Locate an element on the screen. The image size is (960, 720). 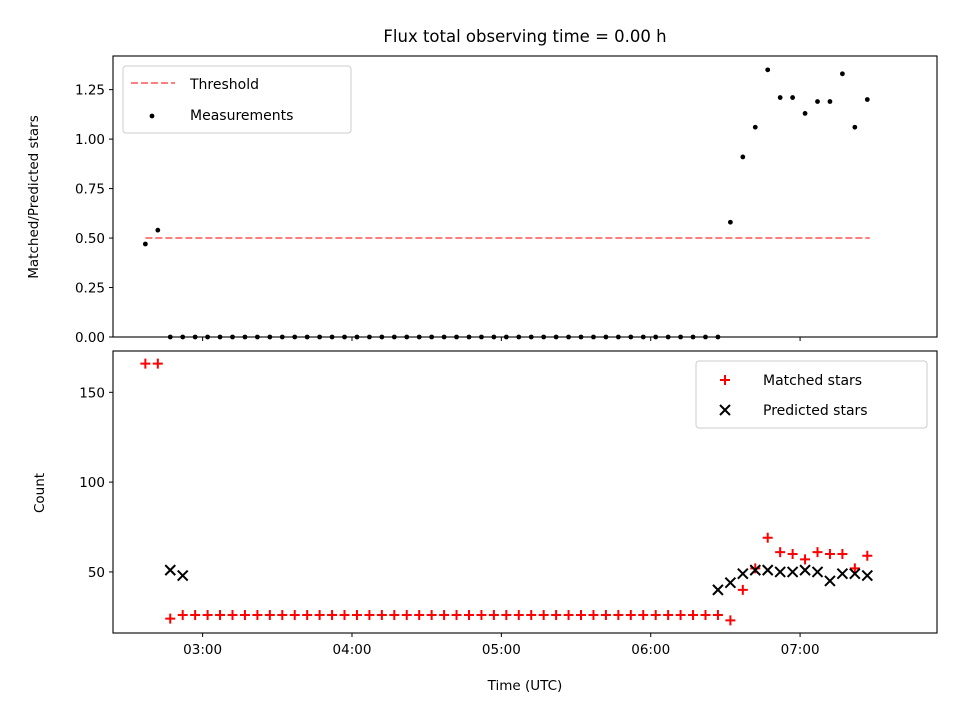
x-tick-label: 03:00 is located at coordinates (202, 650).